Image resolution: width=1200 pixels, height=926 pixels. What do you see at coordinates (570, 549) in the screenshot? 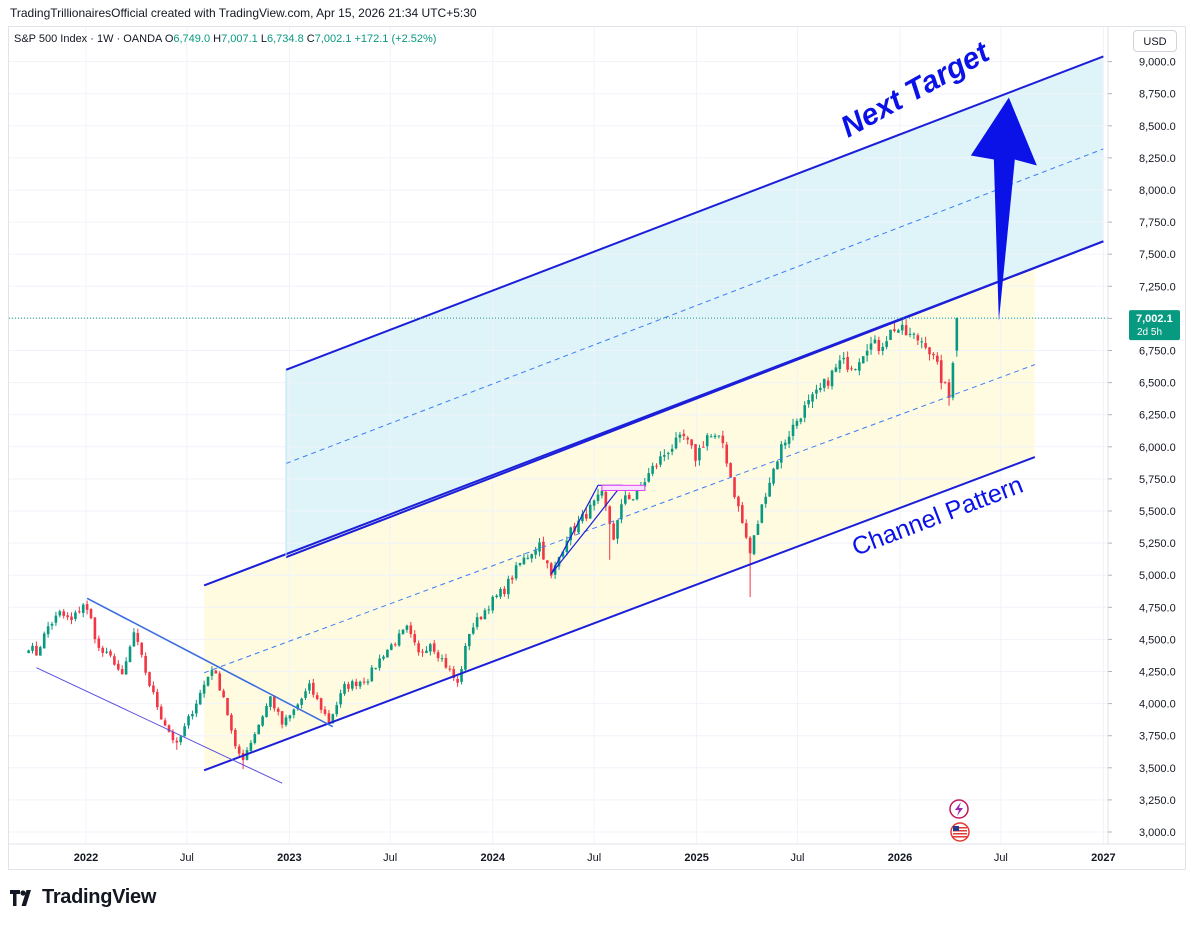
I see `rising-wedge-base` at bounding box center [570, 549].